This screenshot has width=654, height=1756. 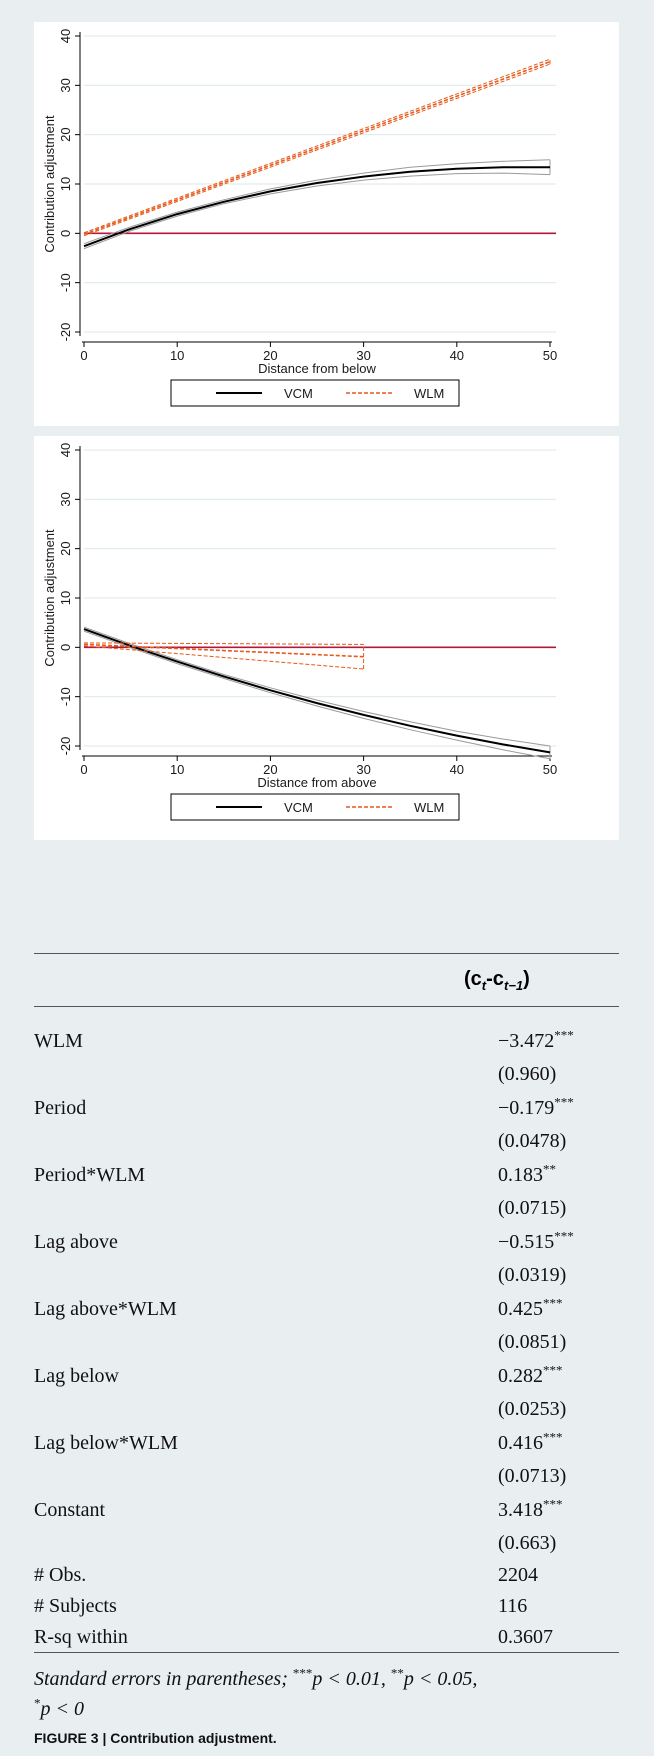 I want to click on legend-box, so click(x=315, y=393).